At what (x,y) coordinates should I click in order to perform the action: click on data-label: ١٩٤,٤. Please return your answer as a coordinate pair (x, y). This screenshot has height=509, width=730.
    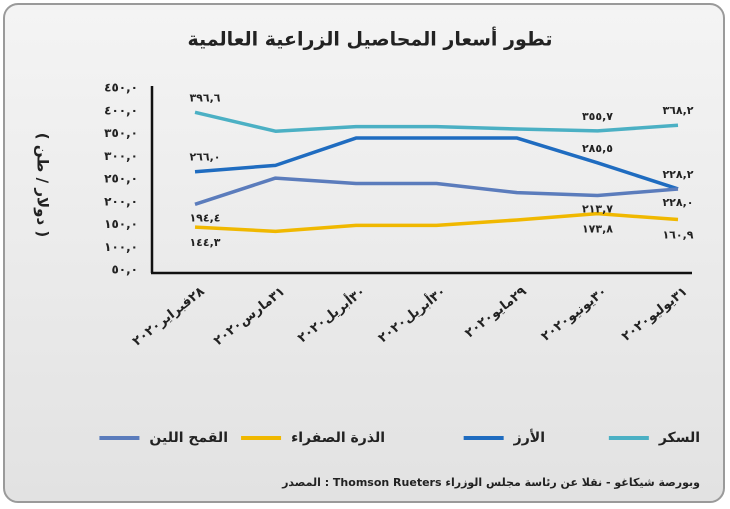
    Looking at the image, I should click on (204, 217).